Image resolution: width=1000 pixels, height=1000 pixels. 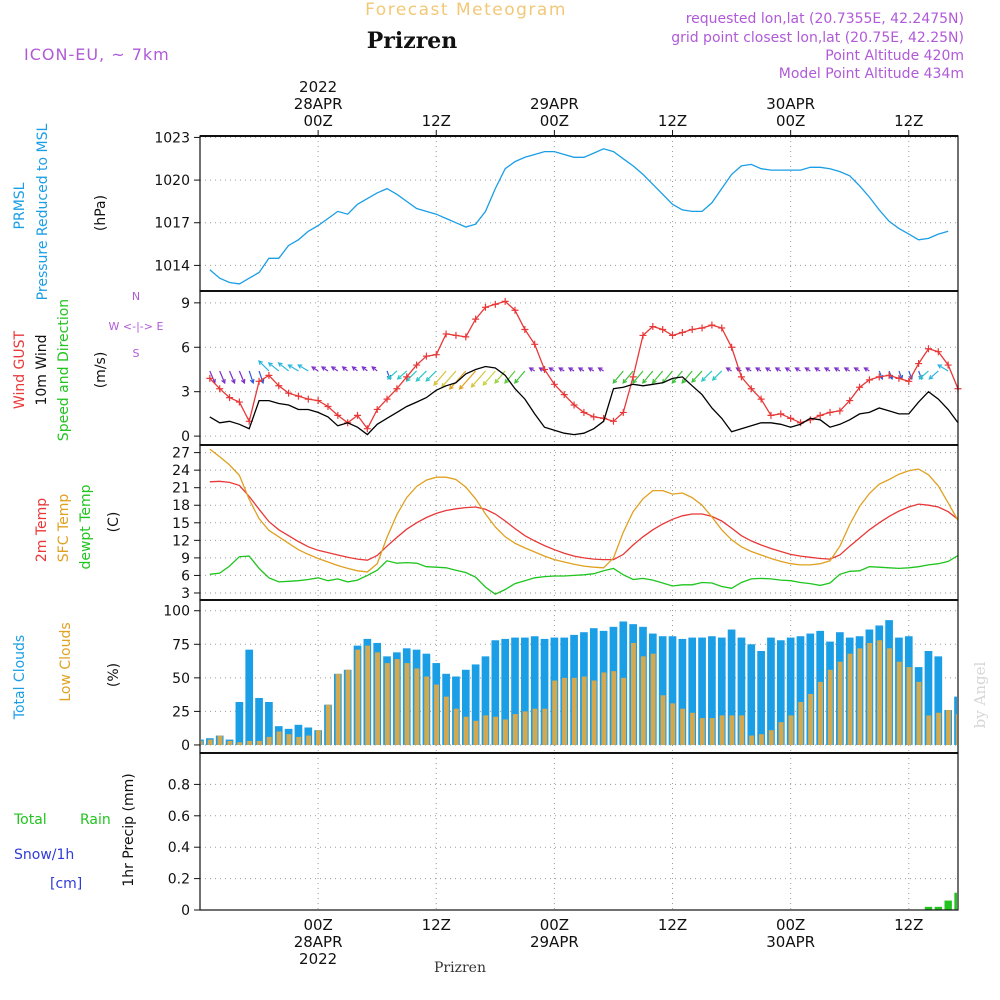 I want to click on y-tick-label: 21, so click(x=181, y=489).